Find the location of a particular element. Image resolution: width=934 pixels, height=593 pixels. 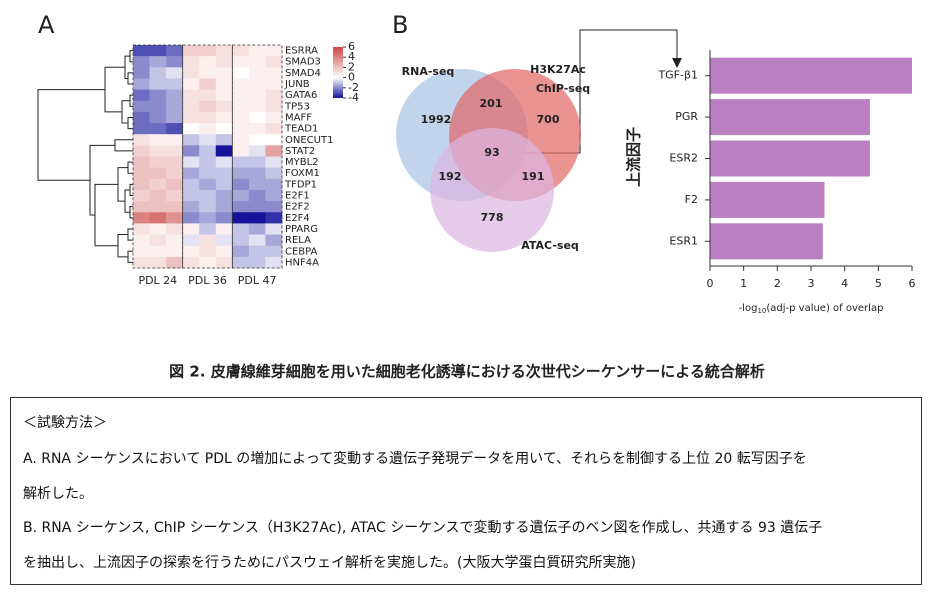

set-label: ChIP-seq is located at coordinates (563, 88).